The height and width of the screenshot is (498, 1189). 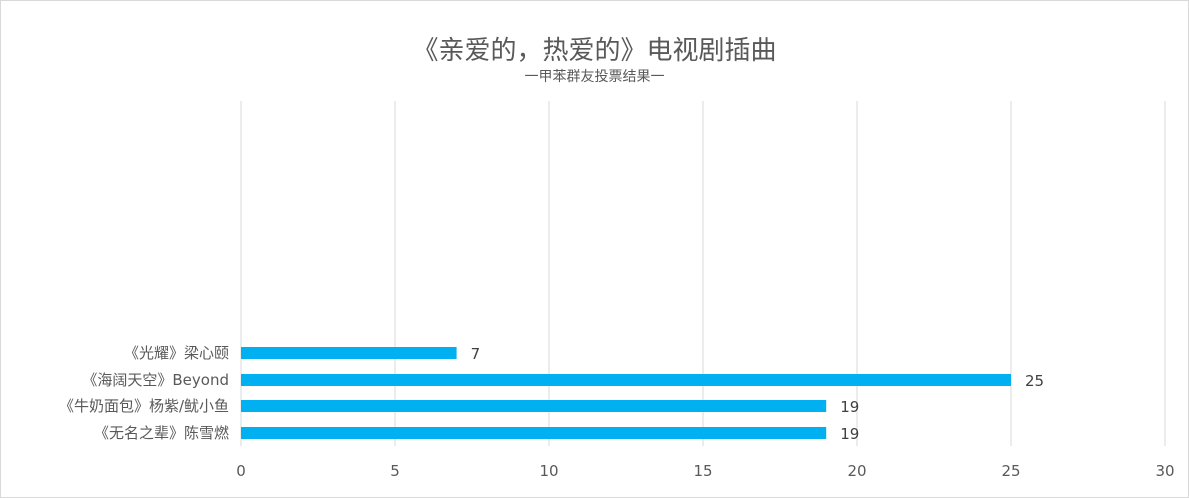 I want to click on data-label: 7, so click(x=476, y=354).